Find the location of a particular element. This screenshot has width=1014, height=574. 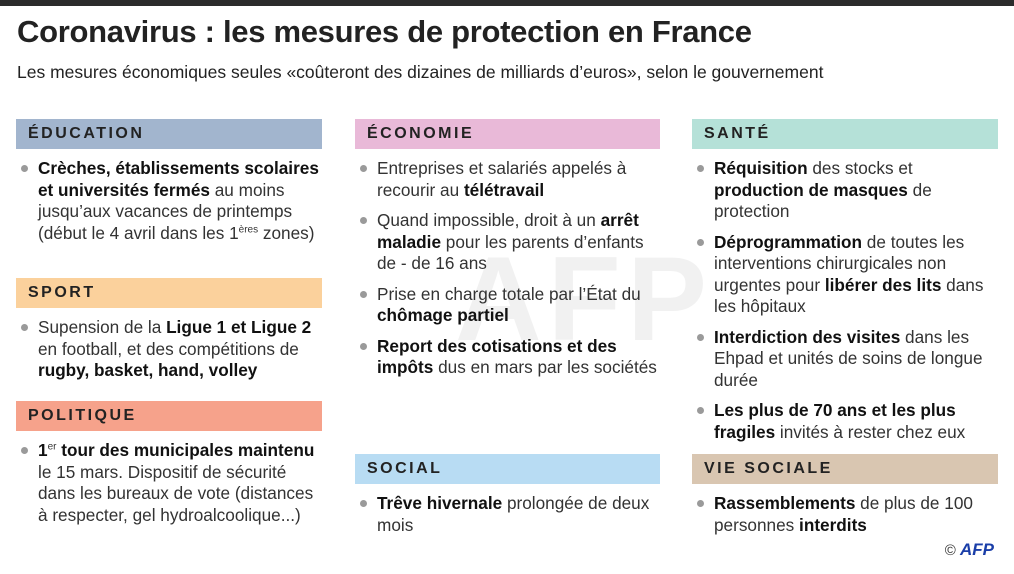

copyright-symbol: © is located at coordinates (950, 550).